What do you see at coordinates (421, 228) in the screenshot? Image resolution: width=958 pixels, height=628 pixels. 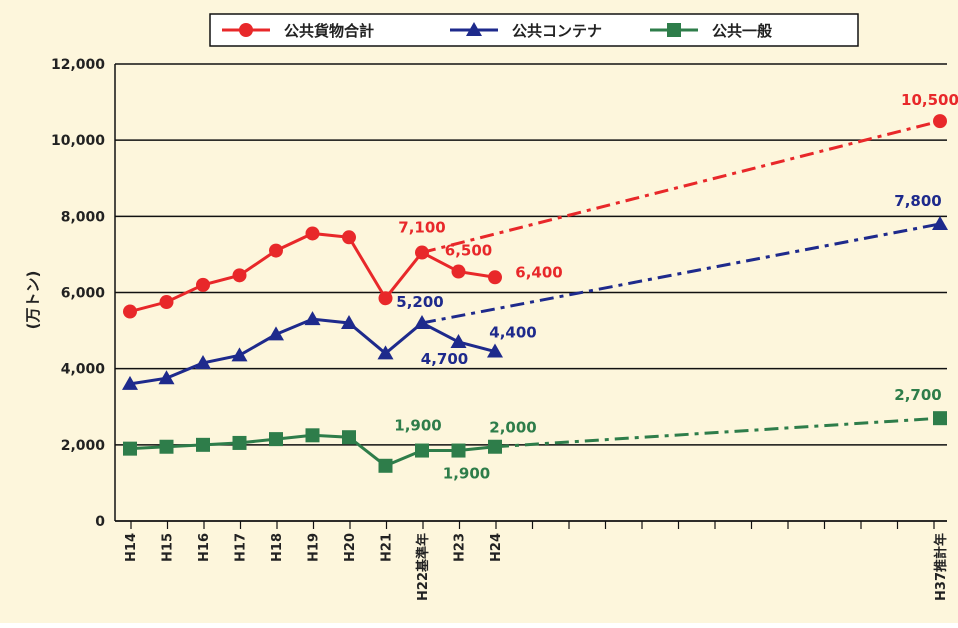 I see `data-label: 7,100` at bounding box center [421, 228].